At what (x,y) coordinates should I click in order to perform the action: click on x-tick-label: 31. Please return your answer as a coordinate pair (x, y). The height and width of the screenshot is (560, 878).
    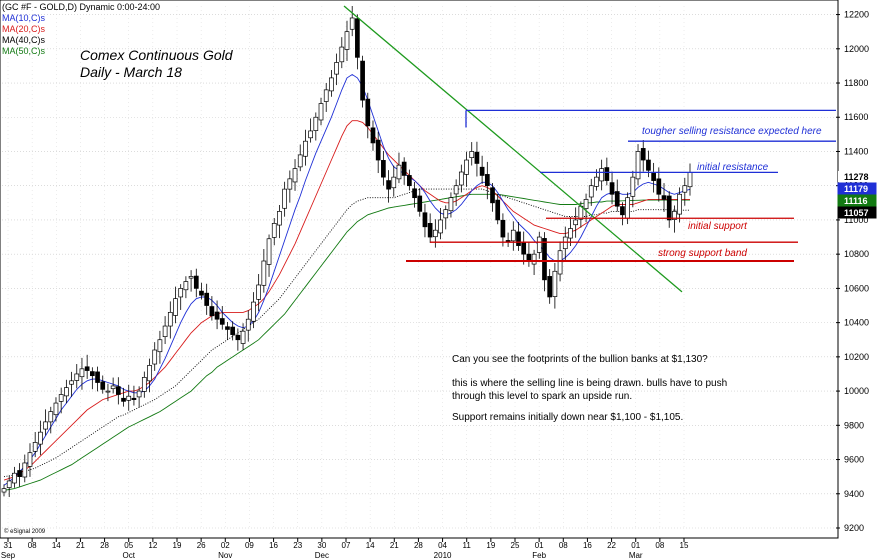
    Looking at the image, I should click on (8, 545).